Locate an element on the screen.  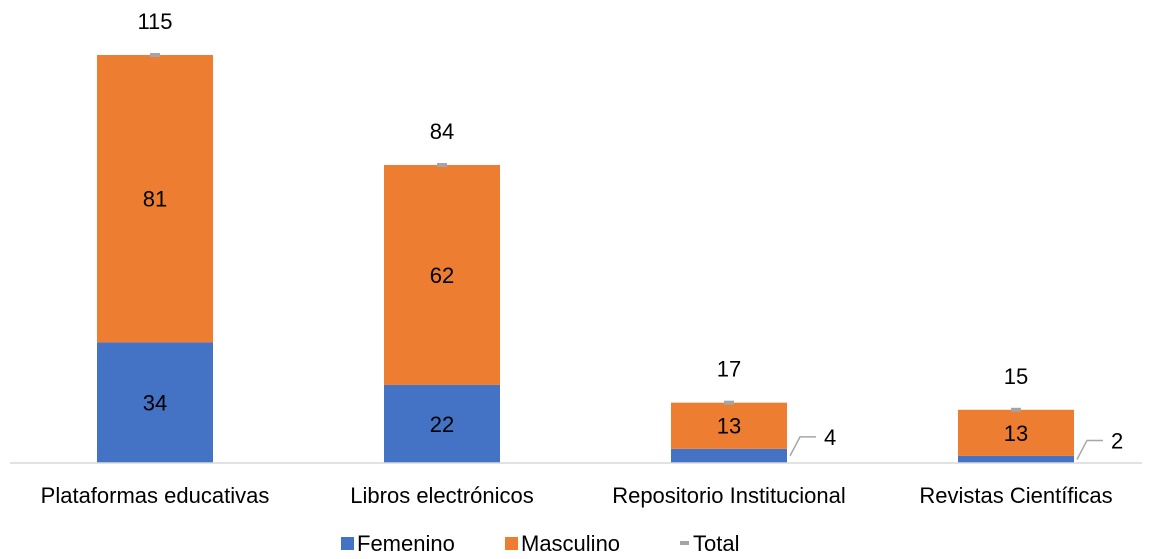
legend-swatch-femenino is located at coordinates (347, 543).